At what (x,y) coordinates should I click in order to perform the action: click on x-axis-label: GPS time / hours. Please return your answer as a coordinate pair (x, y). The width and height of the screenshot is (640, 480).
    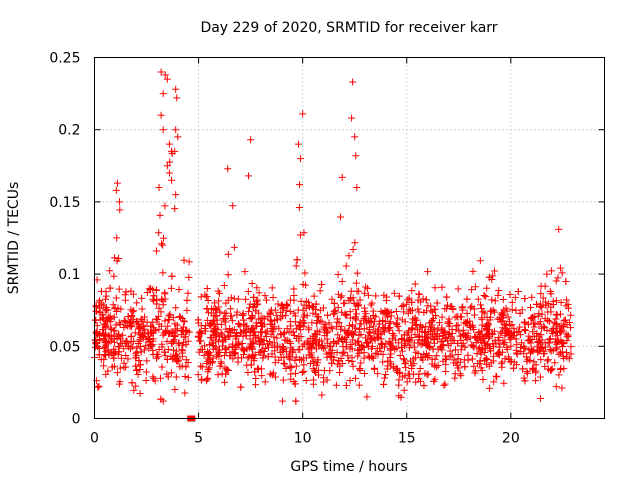
    Looking at the image, I should click on (348, 467).